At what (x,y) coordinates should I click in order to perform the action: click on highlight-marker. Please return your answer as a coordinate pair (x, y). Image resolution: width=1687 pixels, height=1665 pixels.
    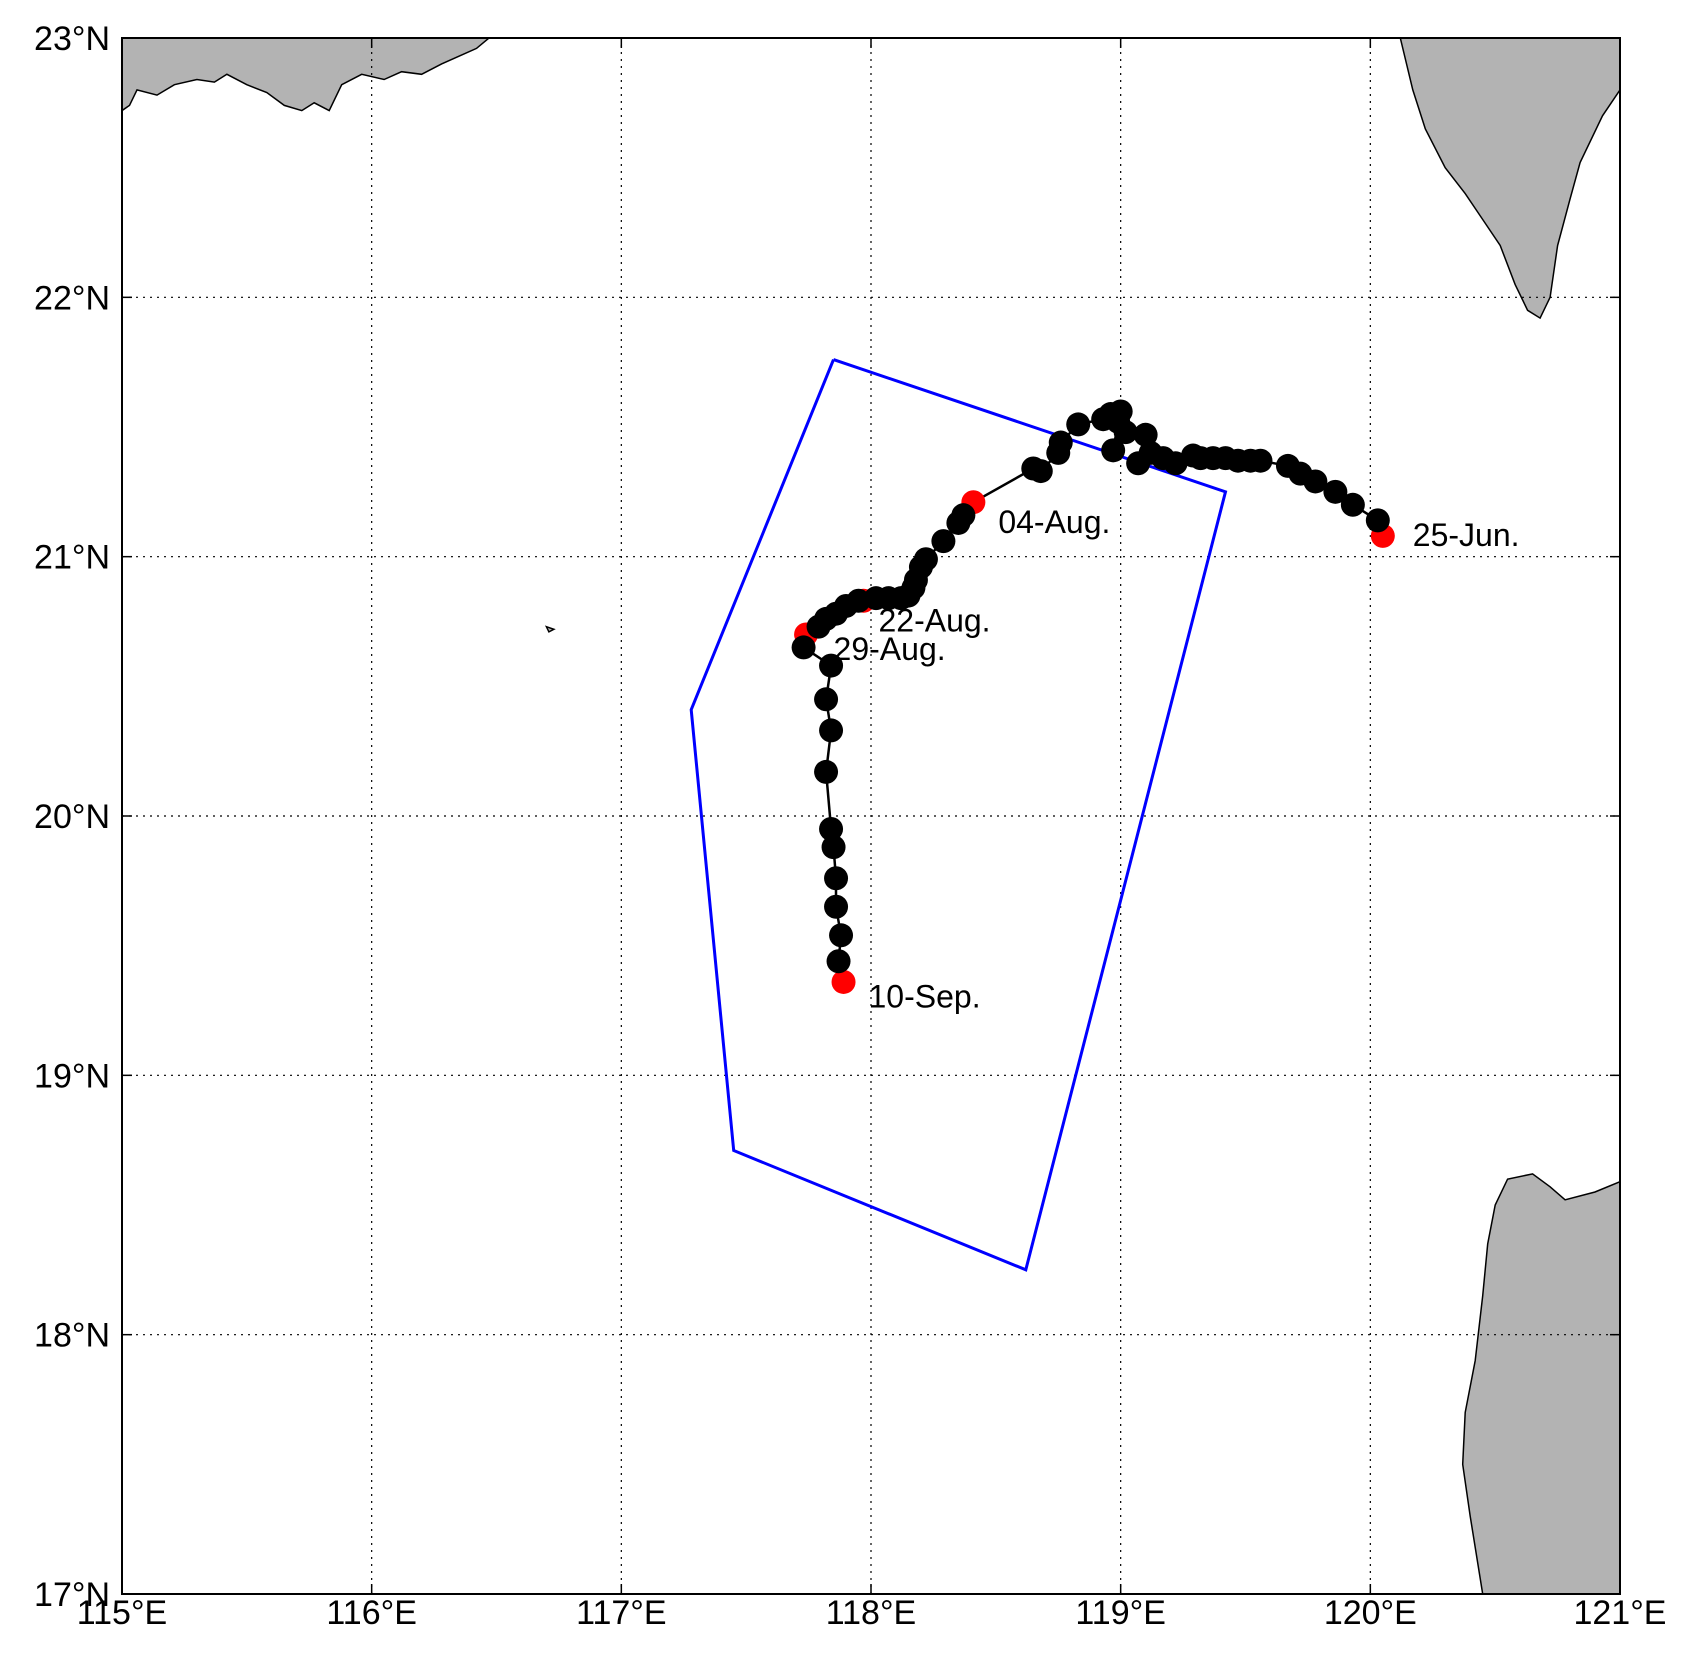
    Looking at the image, I should click on (843, 981).